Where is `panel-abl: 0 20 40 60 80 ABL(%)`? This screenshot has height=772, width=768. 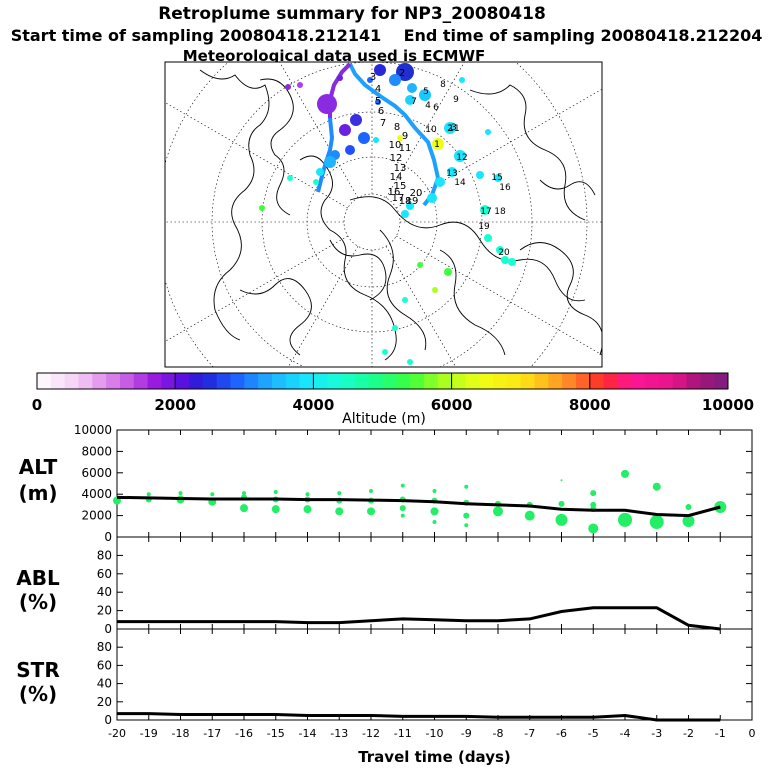
panel-abl: 0 20 40 60 80 ABL(%) is located at coordinates (384, 586).